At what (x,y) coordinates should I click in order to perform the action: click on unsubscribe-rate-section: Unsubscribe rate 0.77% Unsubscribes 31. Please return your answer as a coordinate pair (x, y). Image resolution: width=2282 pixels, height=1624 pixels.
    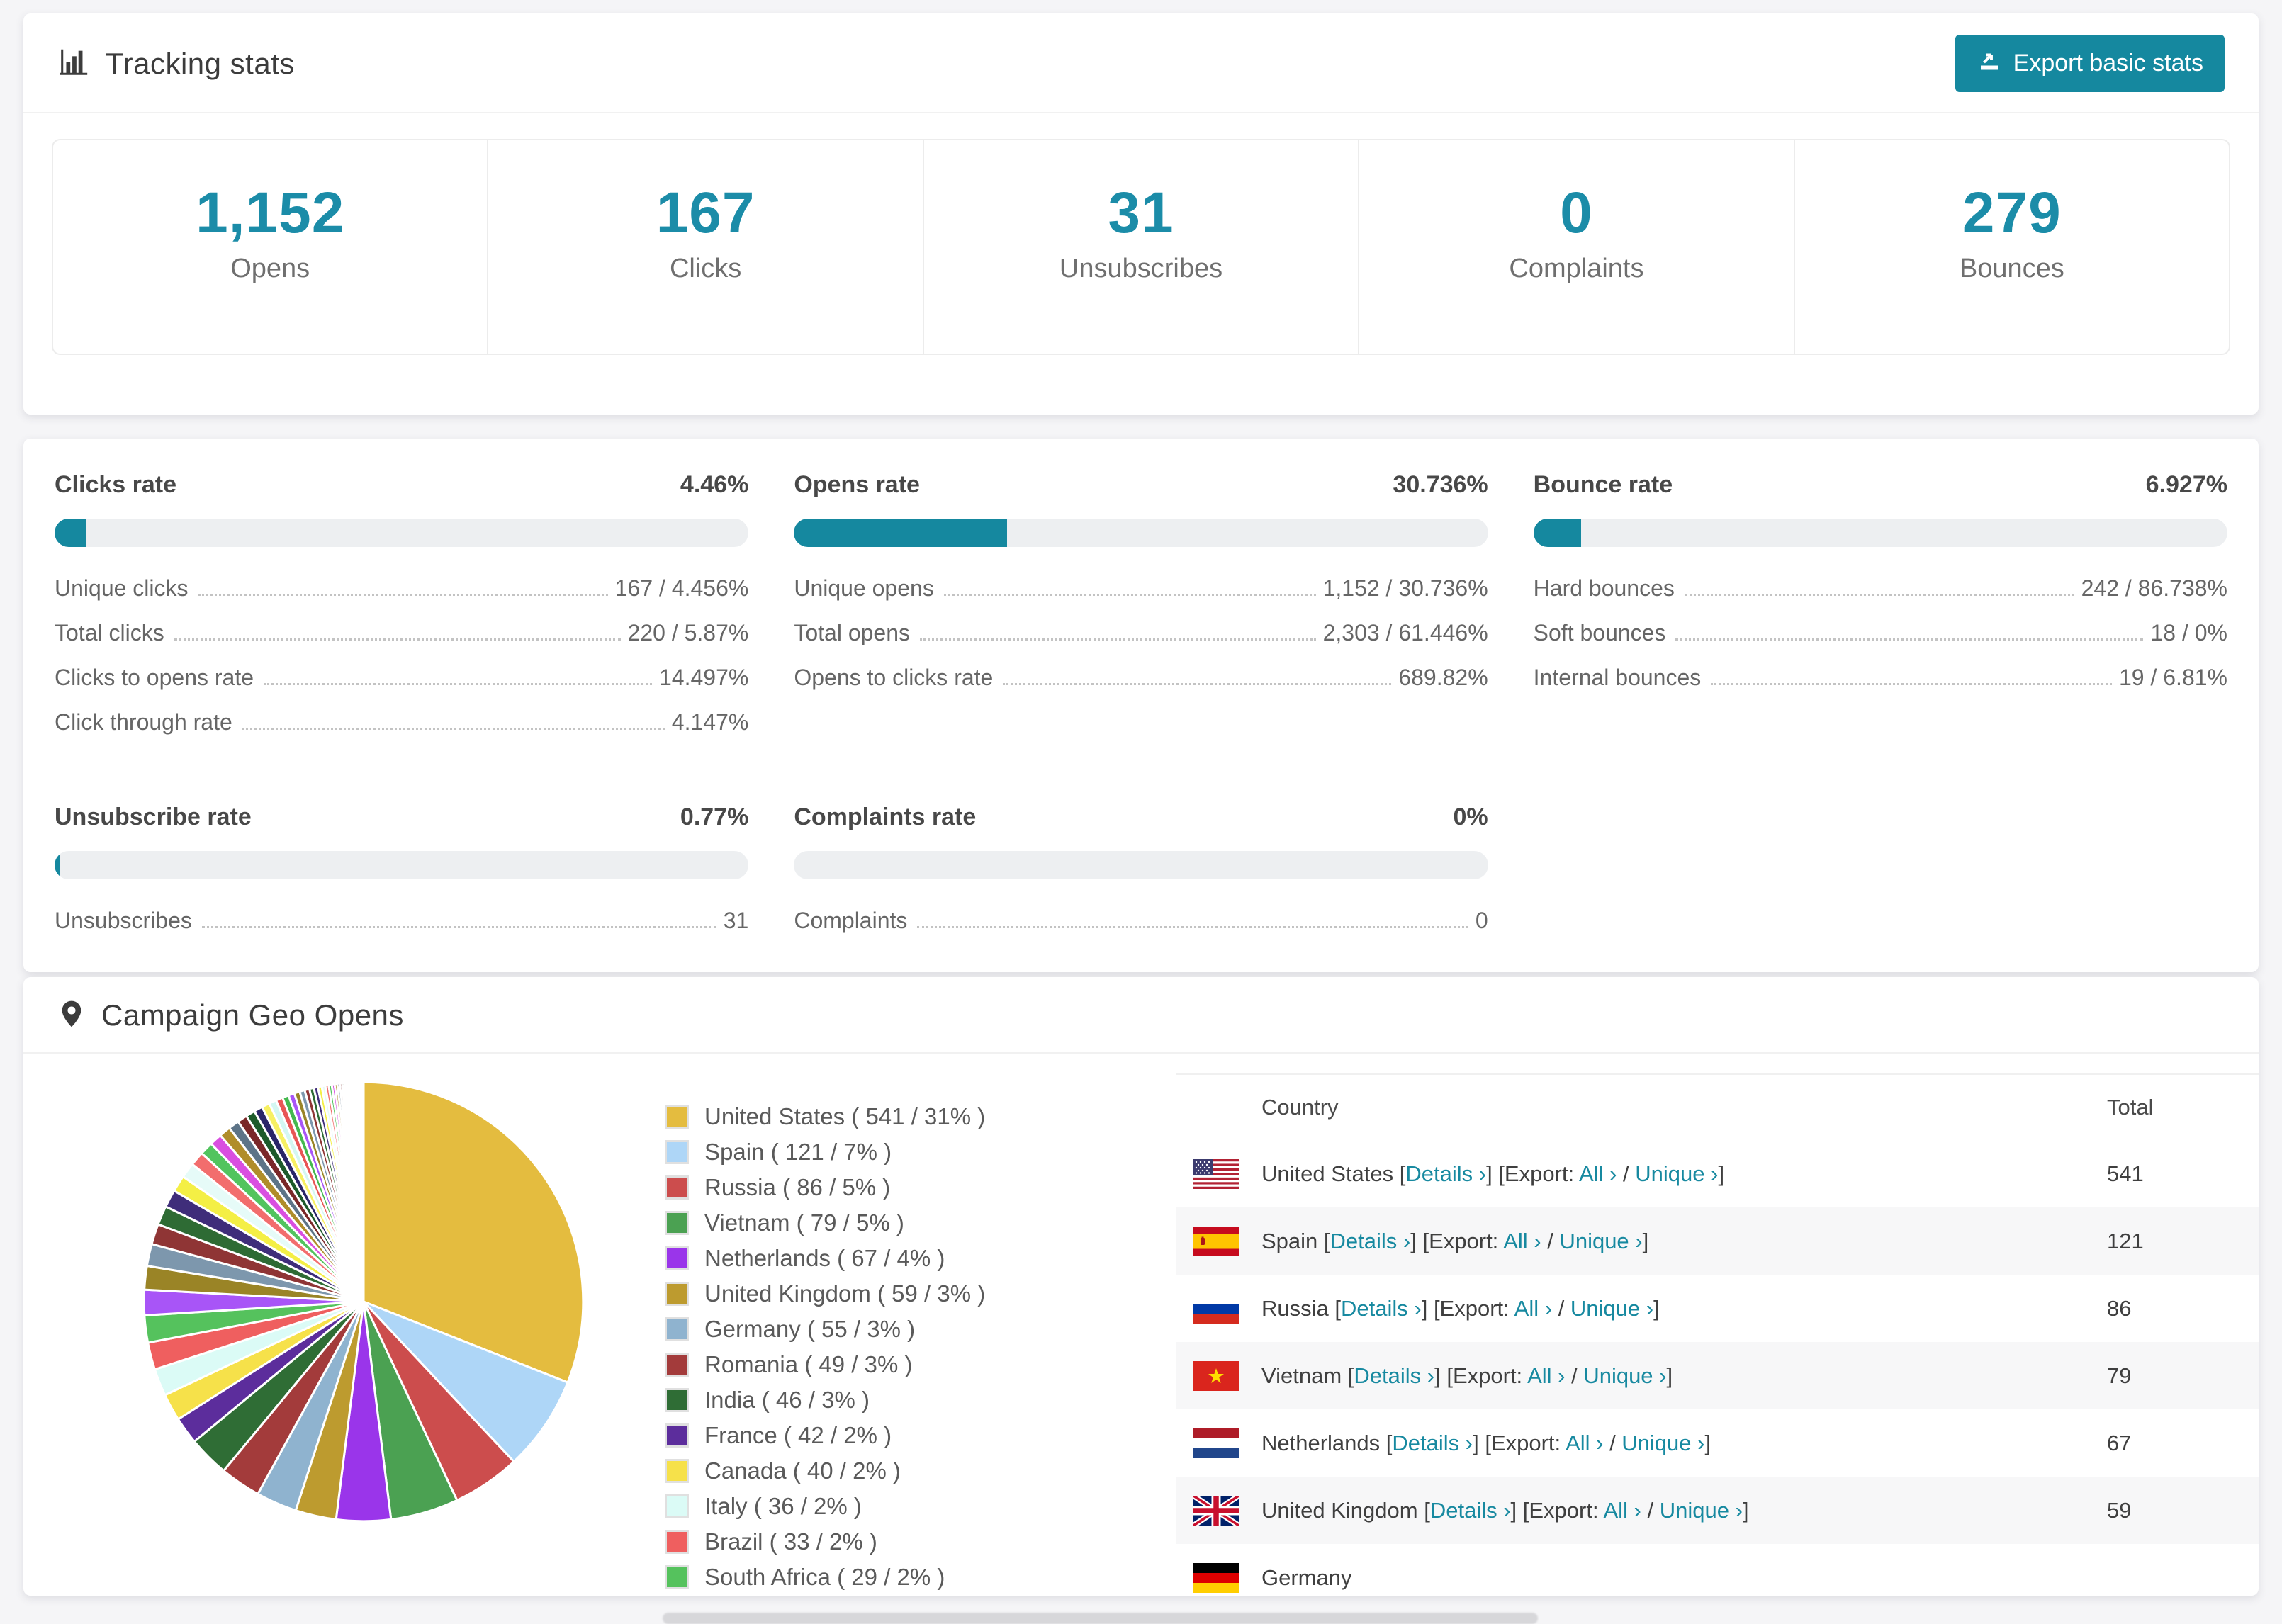
    Looking at the image, I should click on (402, 868).